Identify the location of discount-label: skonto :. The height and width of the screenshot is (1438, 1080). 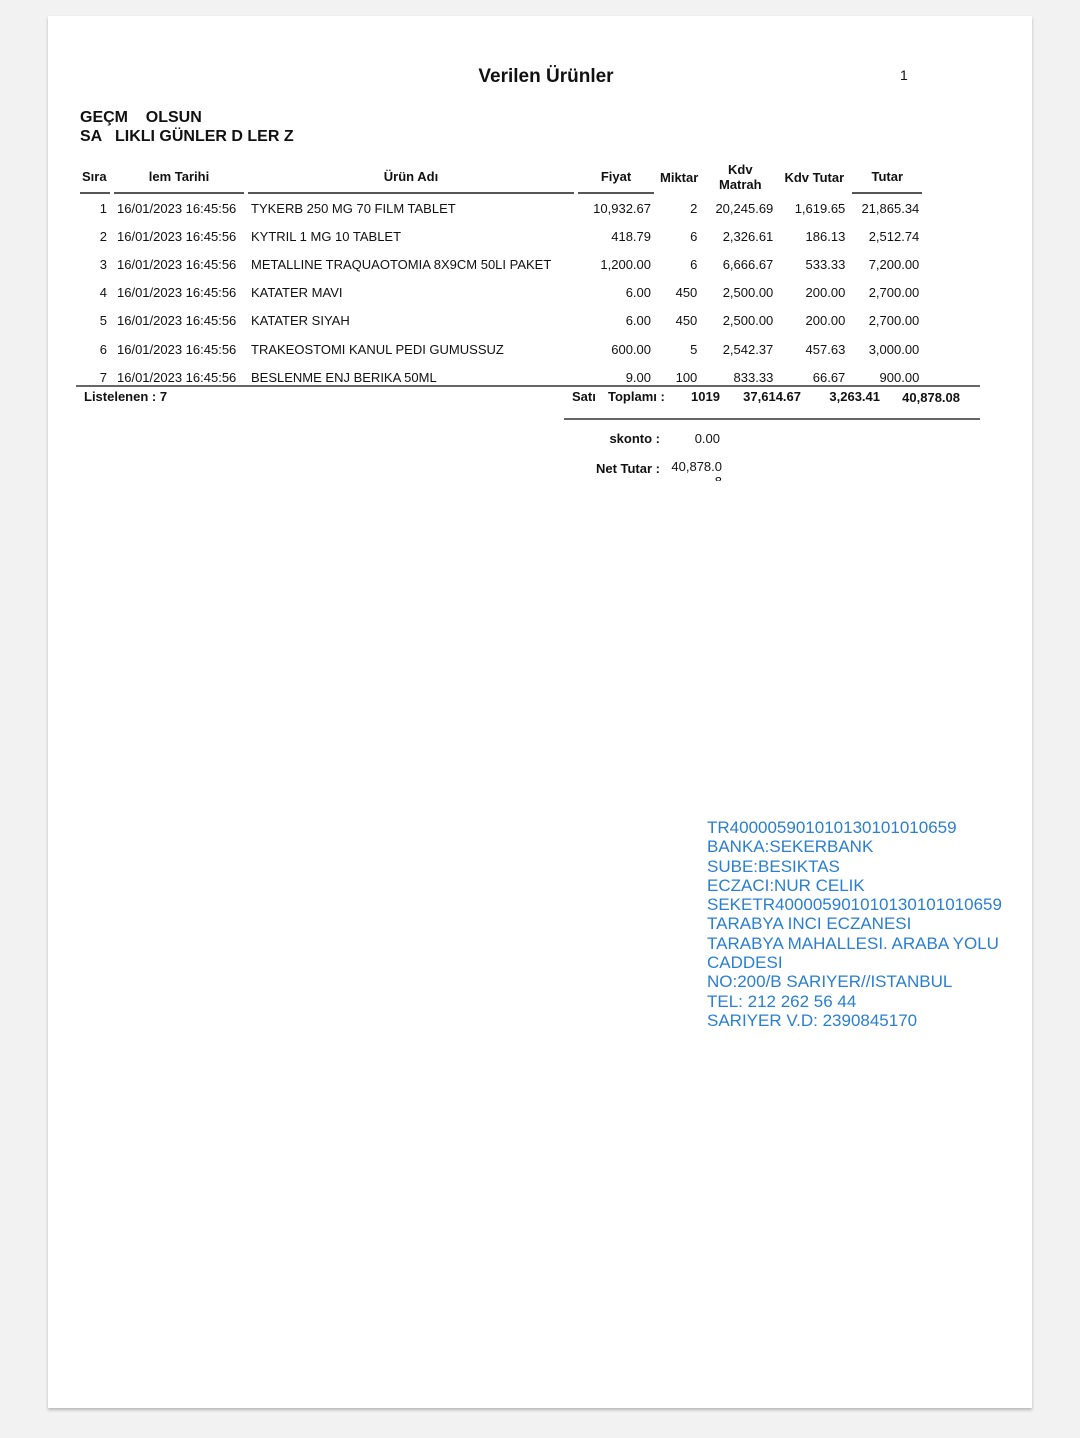
(634, 438).